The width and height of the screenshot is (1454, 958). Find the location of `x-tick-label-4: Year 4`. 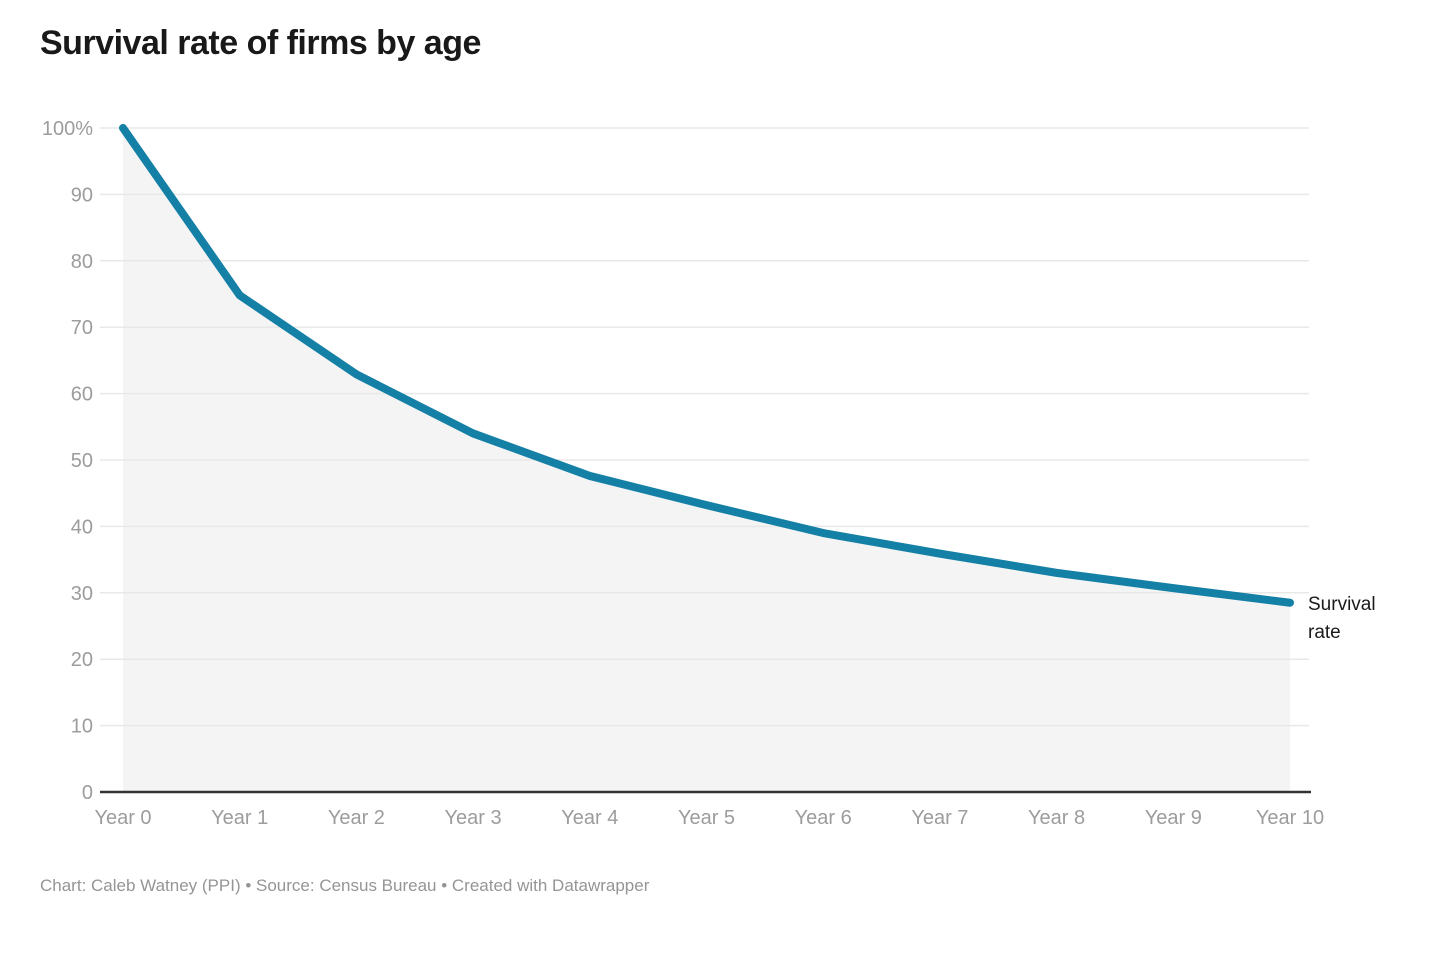

x-tick-label-4: Year 4 is located at coordinates (589, 818).